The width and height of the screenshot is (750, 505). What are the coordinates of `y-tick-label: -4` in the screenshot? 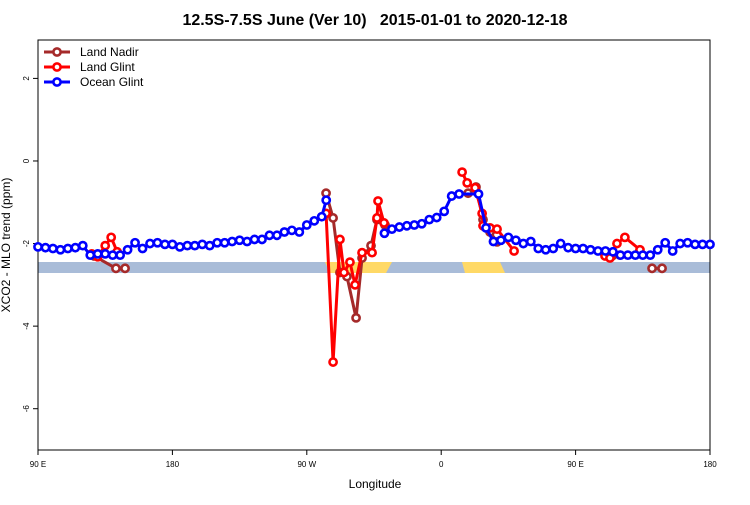 It's located at (26, 326).